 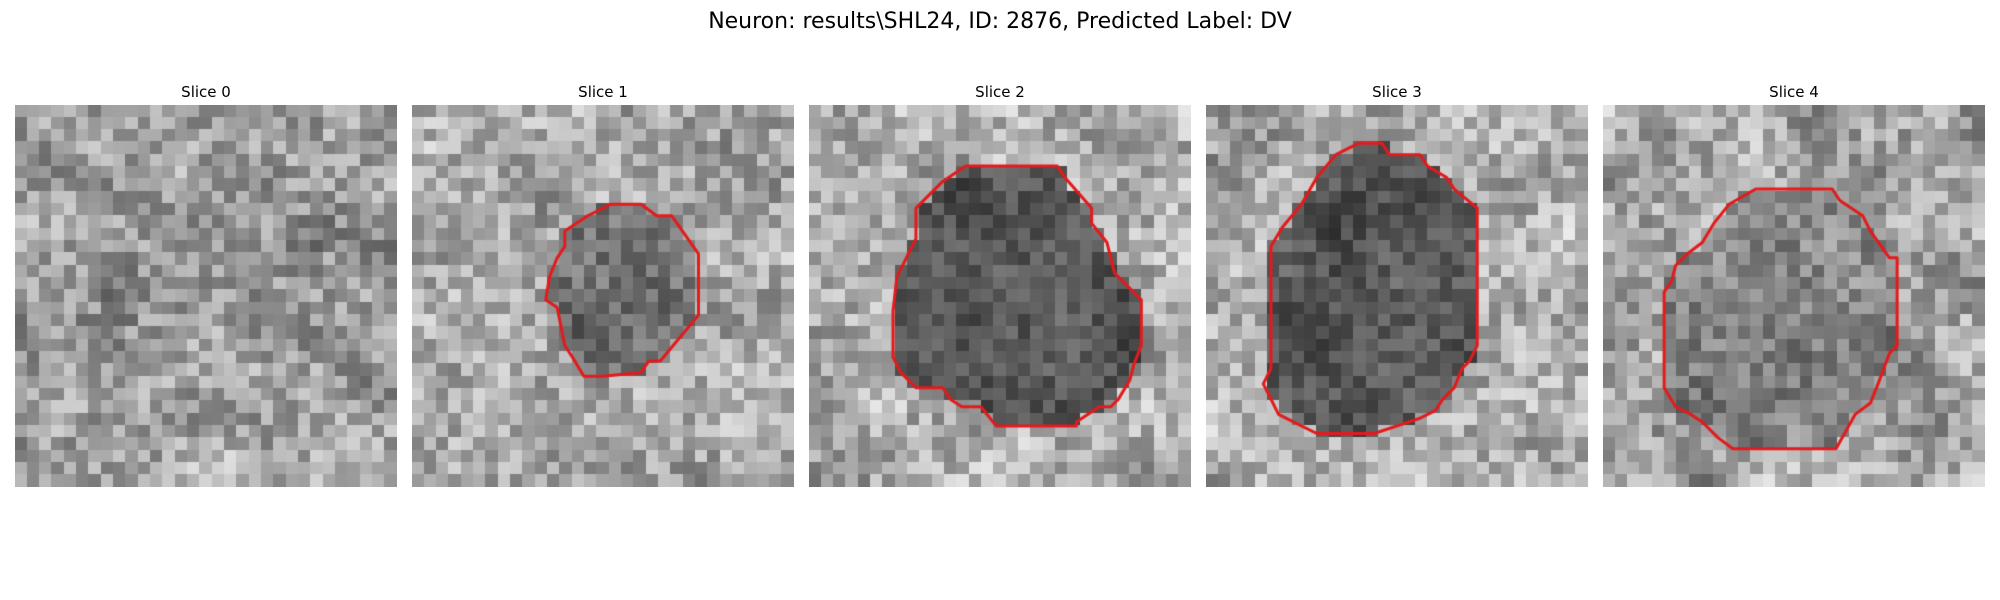 I want to click on slice-panel-3: Slice 3, so click(x=1397, y=285).